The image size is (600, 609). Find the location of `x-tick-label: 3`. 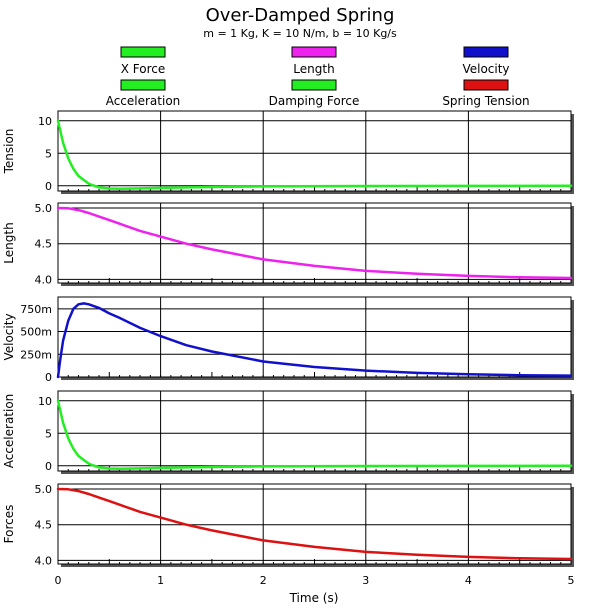

x-tick-label: 3 is located at coordinates (365, 580).